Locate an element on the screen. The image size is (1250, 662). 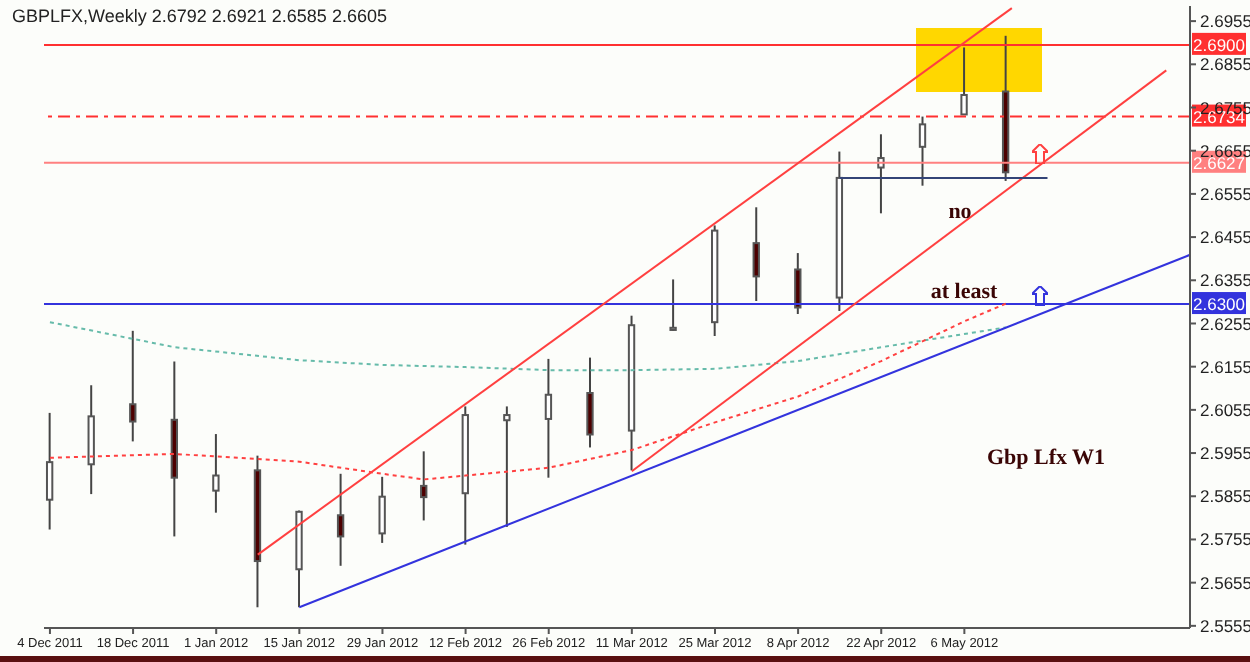
annotation: no is located at coordinates (960, 212).